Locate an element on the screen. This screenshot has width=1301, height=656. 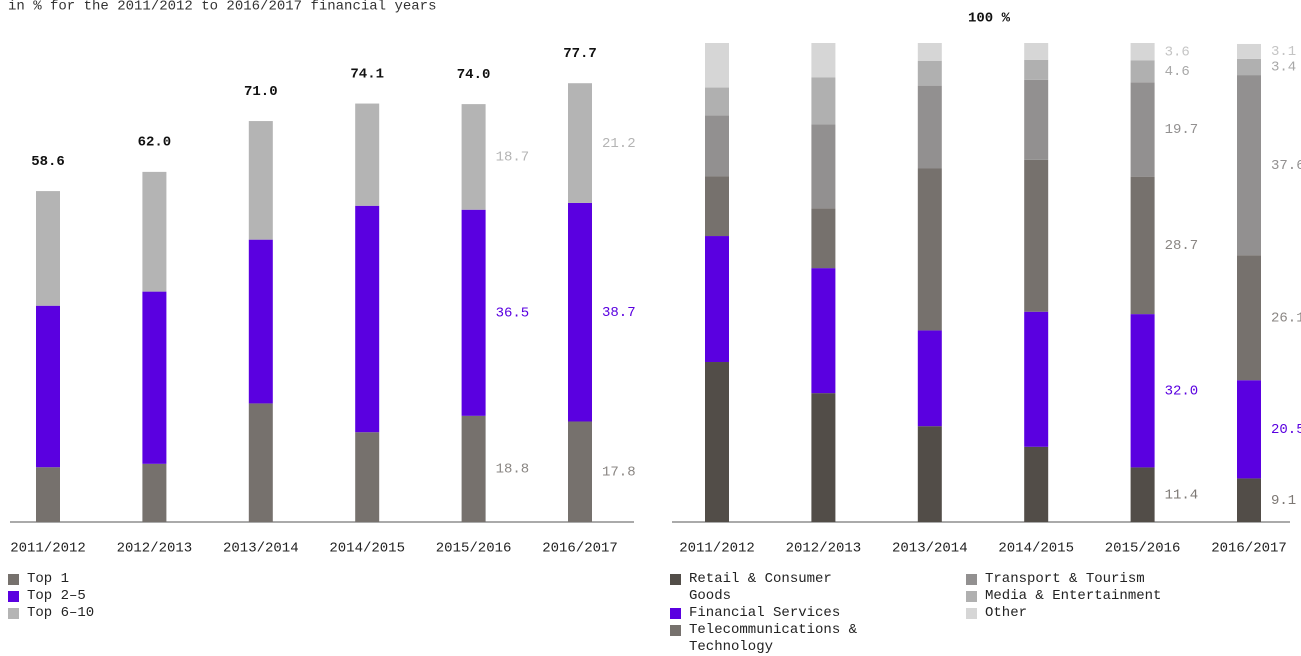
value-label: 28.7 is located at coordinates (1182, 246).